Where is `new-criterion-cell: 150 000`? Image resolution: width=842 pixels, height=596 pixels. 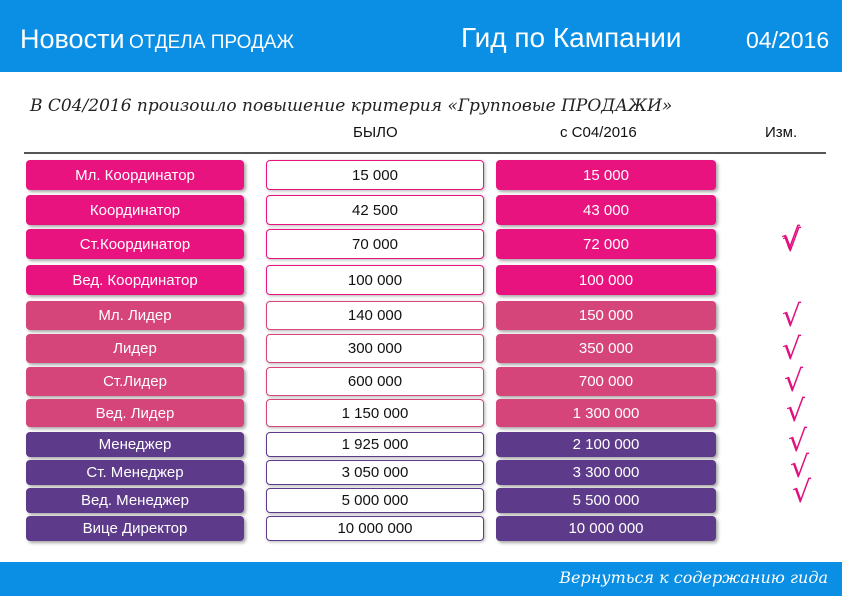 new-criterion-cell: 150 000 is located at coordinates (606, 315).